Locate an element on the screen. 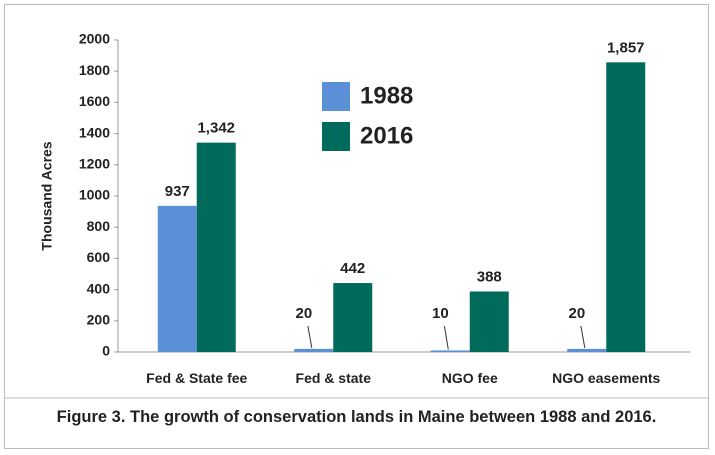  legend-label: 2016 is located at coordinates (386, 135).